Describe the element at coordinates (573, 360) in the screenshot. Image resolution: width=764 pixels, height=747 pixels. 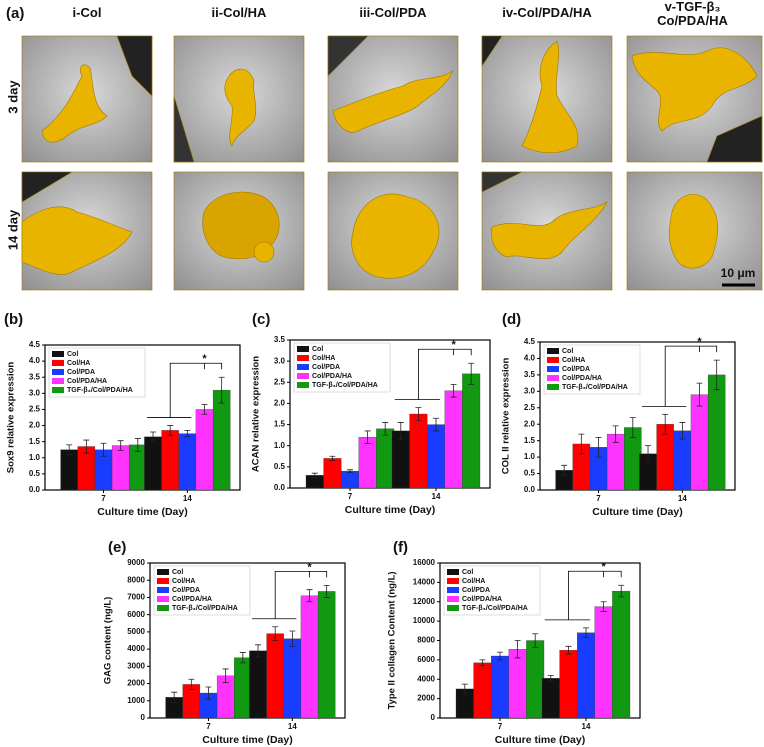
I see `legend-label: Col/HA` at that location.